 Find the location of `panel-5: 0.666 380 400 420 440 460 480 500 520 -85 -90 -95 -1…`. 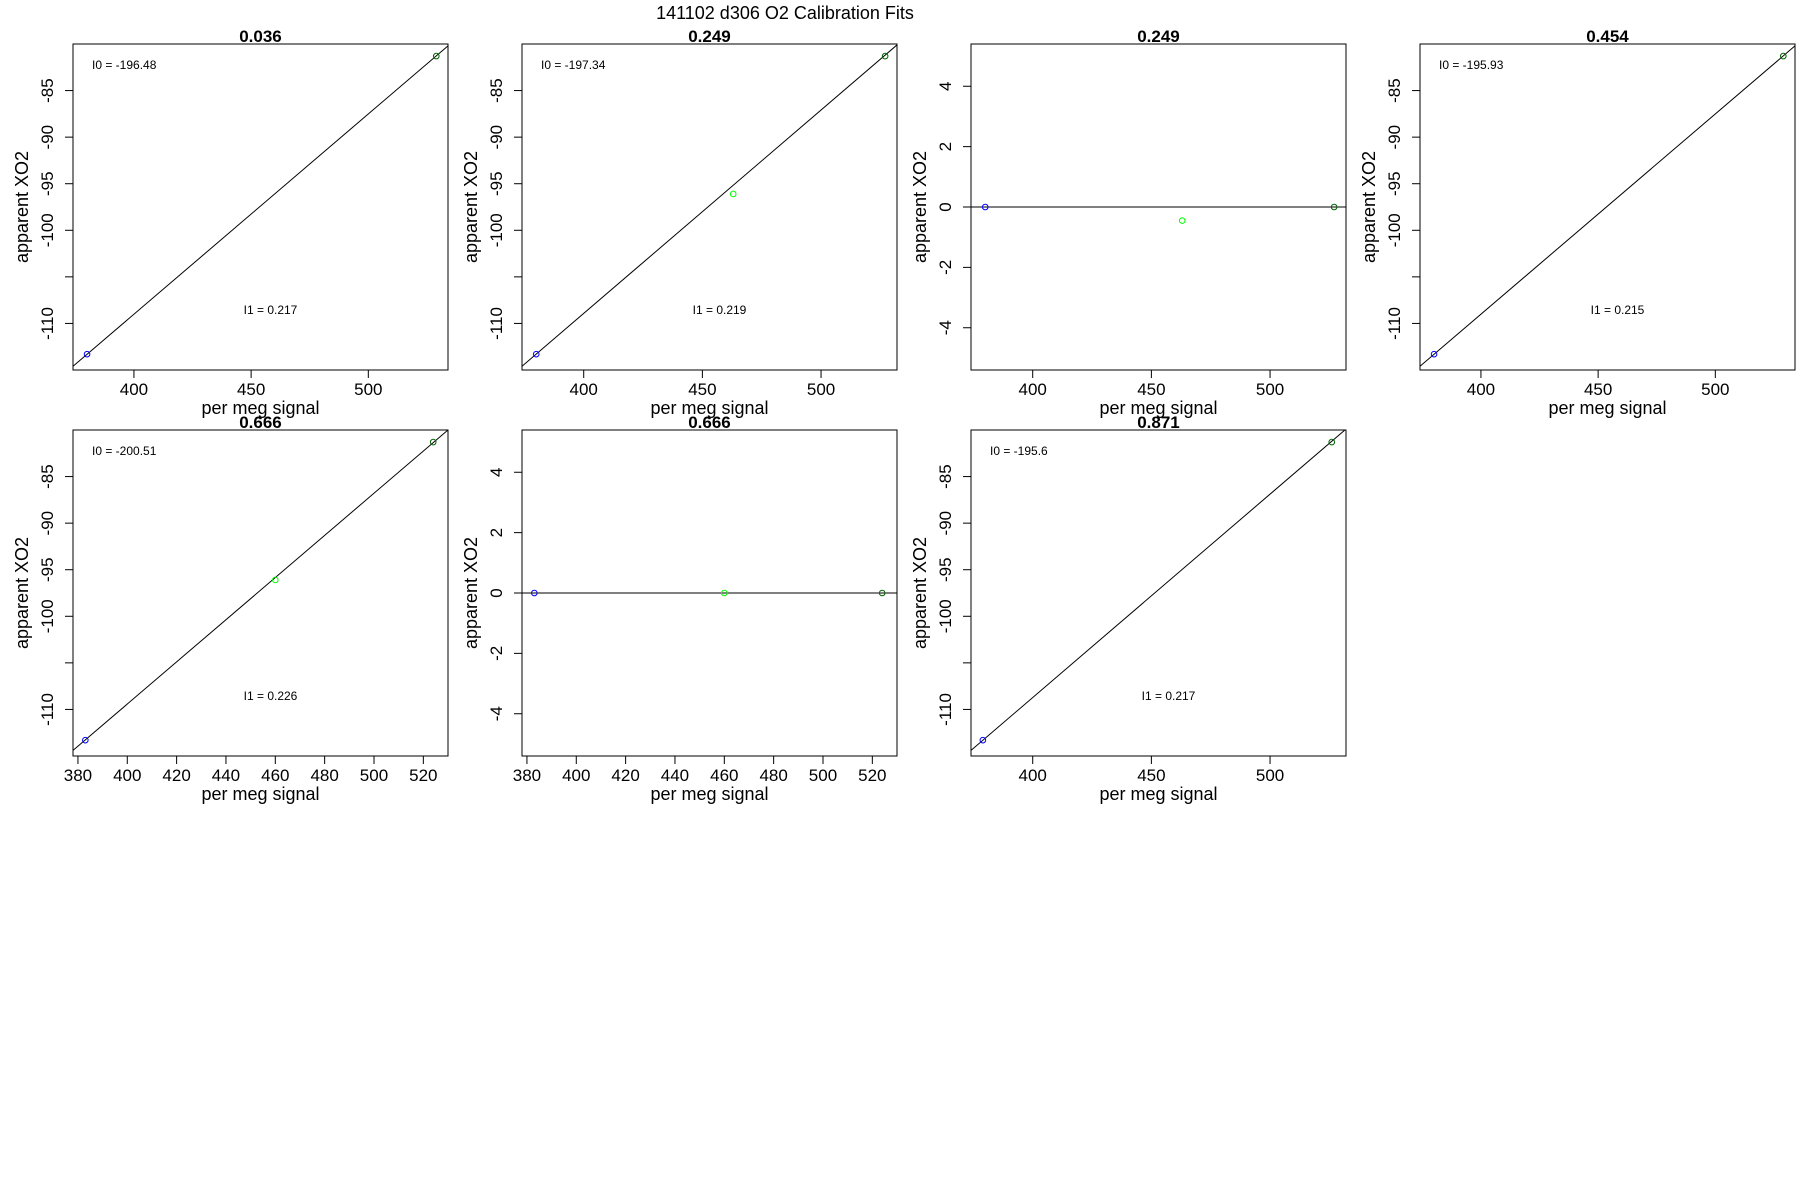

panel-5: 0.666 380 400 420 440 460 480 500 520 -85 -90 -95 -1… is located at coordinates (230, 608).